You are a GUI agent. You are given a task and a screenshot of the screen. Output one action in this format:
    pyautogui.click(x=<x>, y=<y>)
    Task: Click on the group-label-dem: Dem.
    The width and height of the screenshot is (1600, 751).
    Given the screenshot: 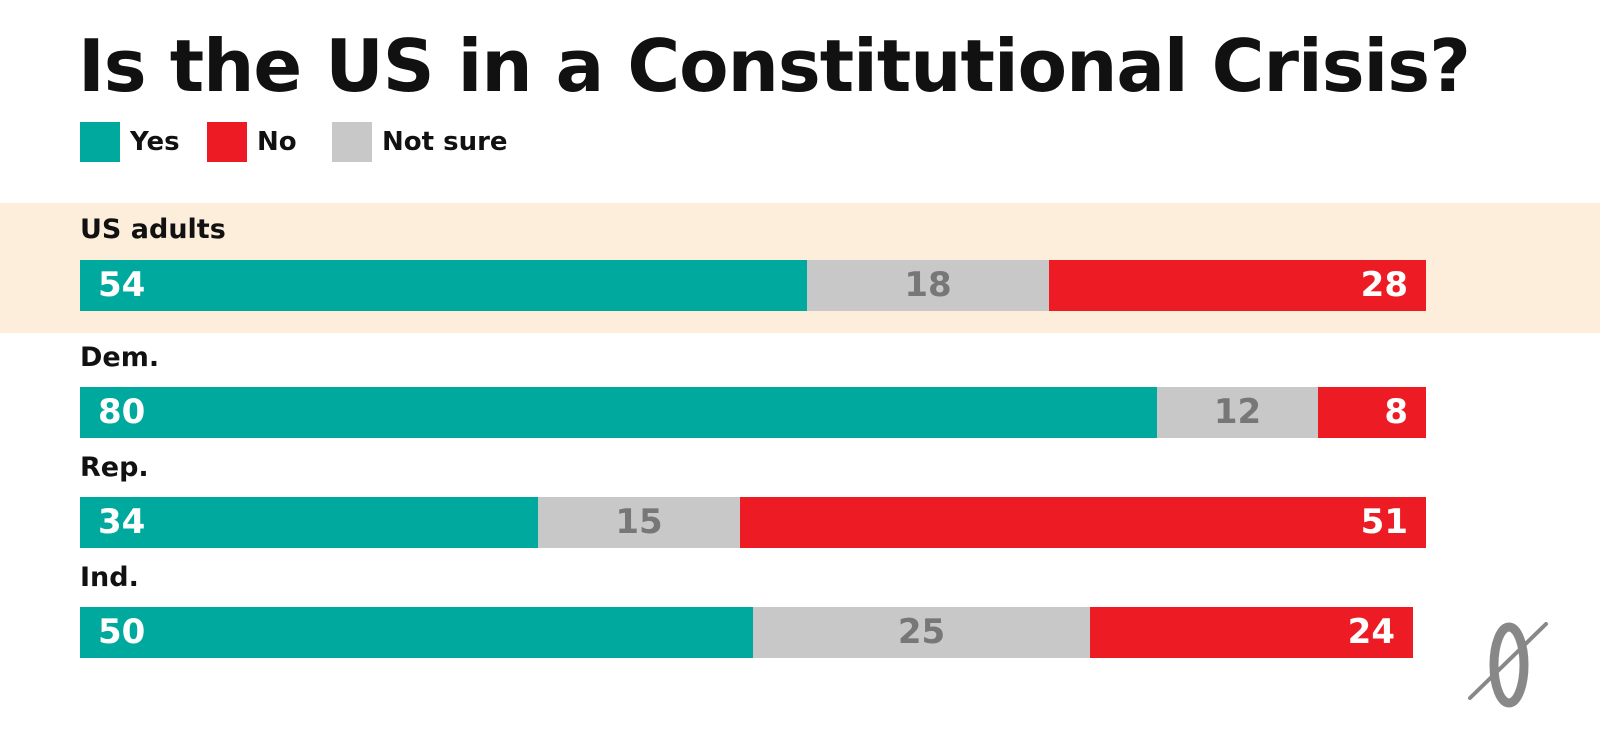 What is the action you would take?
    pyautogui.click(x=120, y=357)
    